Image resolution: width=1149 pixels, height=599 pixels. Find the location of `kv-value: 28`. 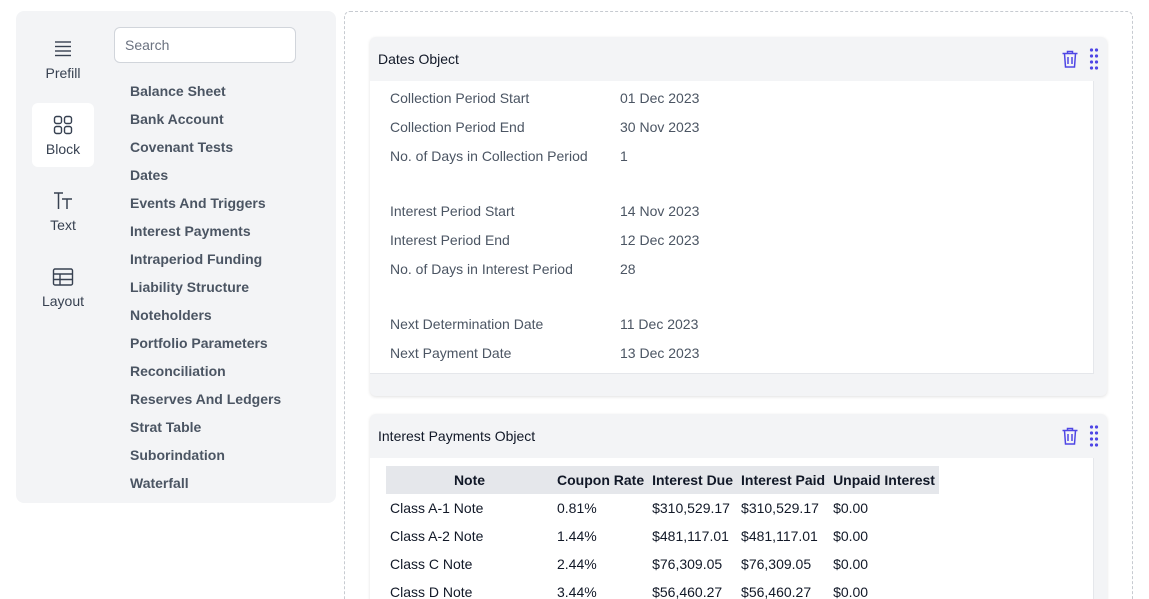

kv-value: 28 is located at coordinates (628, 268).